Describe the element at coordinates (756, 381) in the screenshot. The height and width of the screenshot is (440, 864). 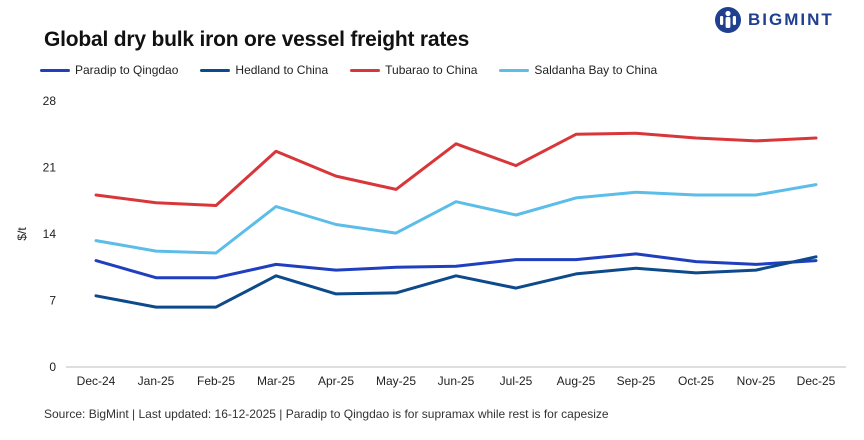
I see `x-tick-label: Nov-25` at that location.